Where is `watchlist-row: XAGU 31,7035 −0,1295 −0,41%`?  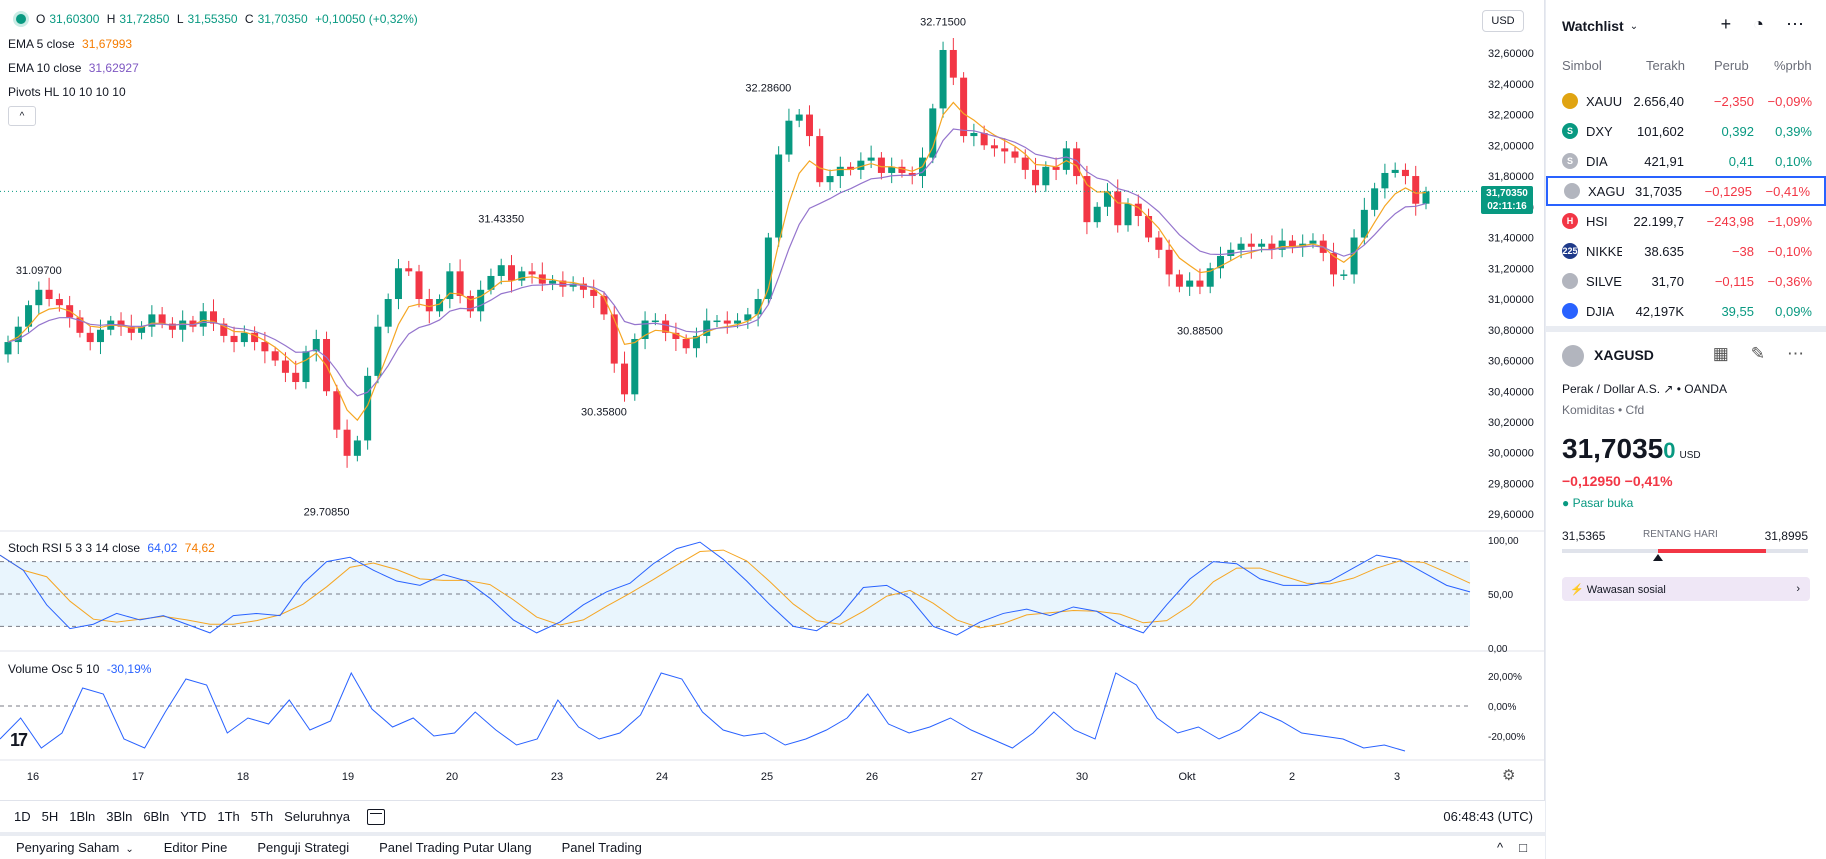
watchlist-row: XAGU 31,7035 −0,1295 −0,41% is located at coordinates (1686, 191).